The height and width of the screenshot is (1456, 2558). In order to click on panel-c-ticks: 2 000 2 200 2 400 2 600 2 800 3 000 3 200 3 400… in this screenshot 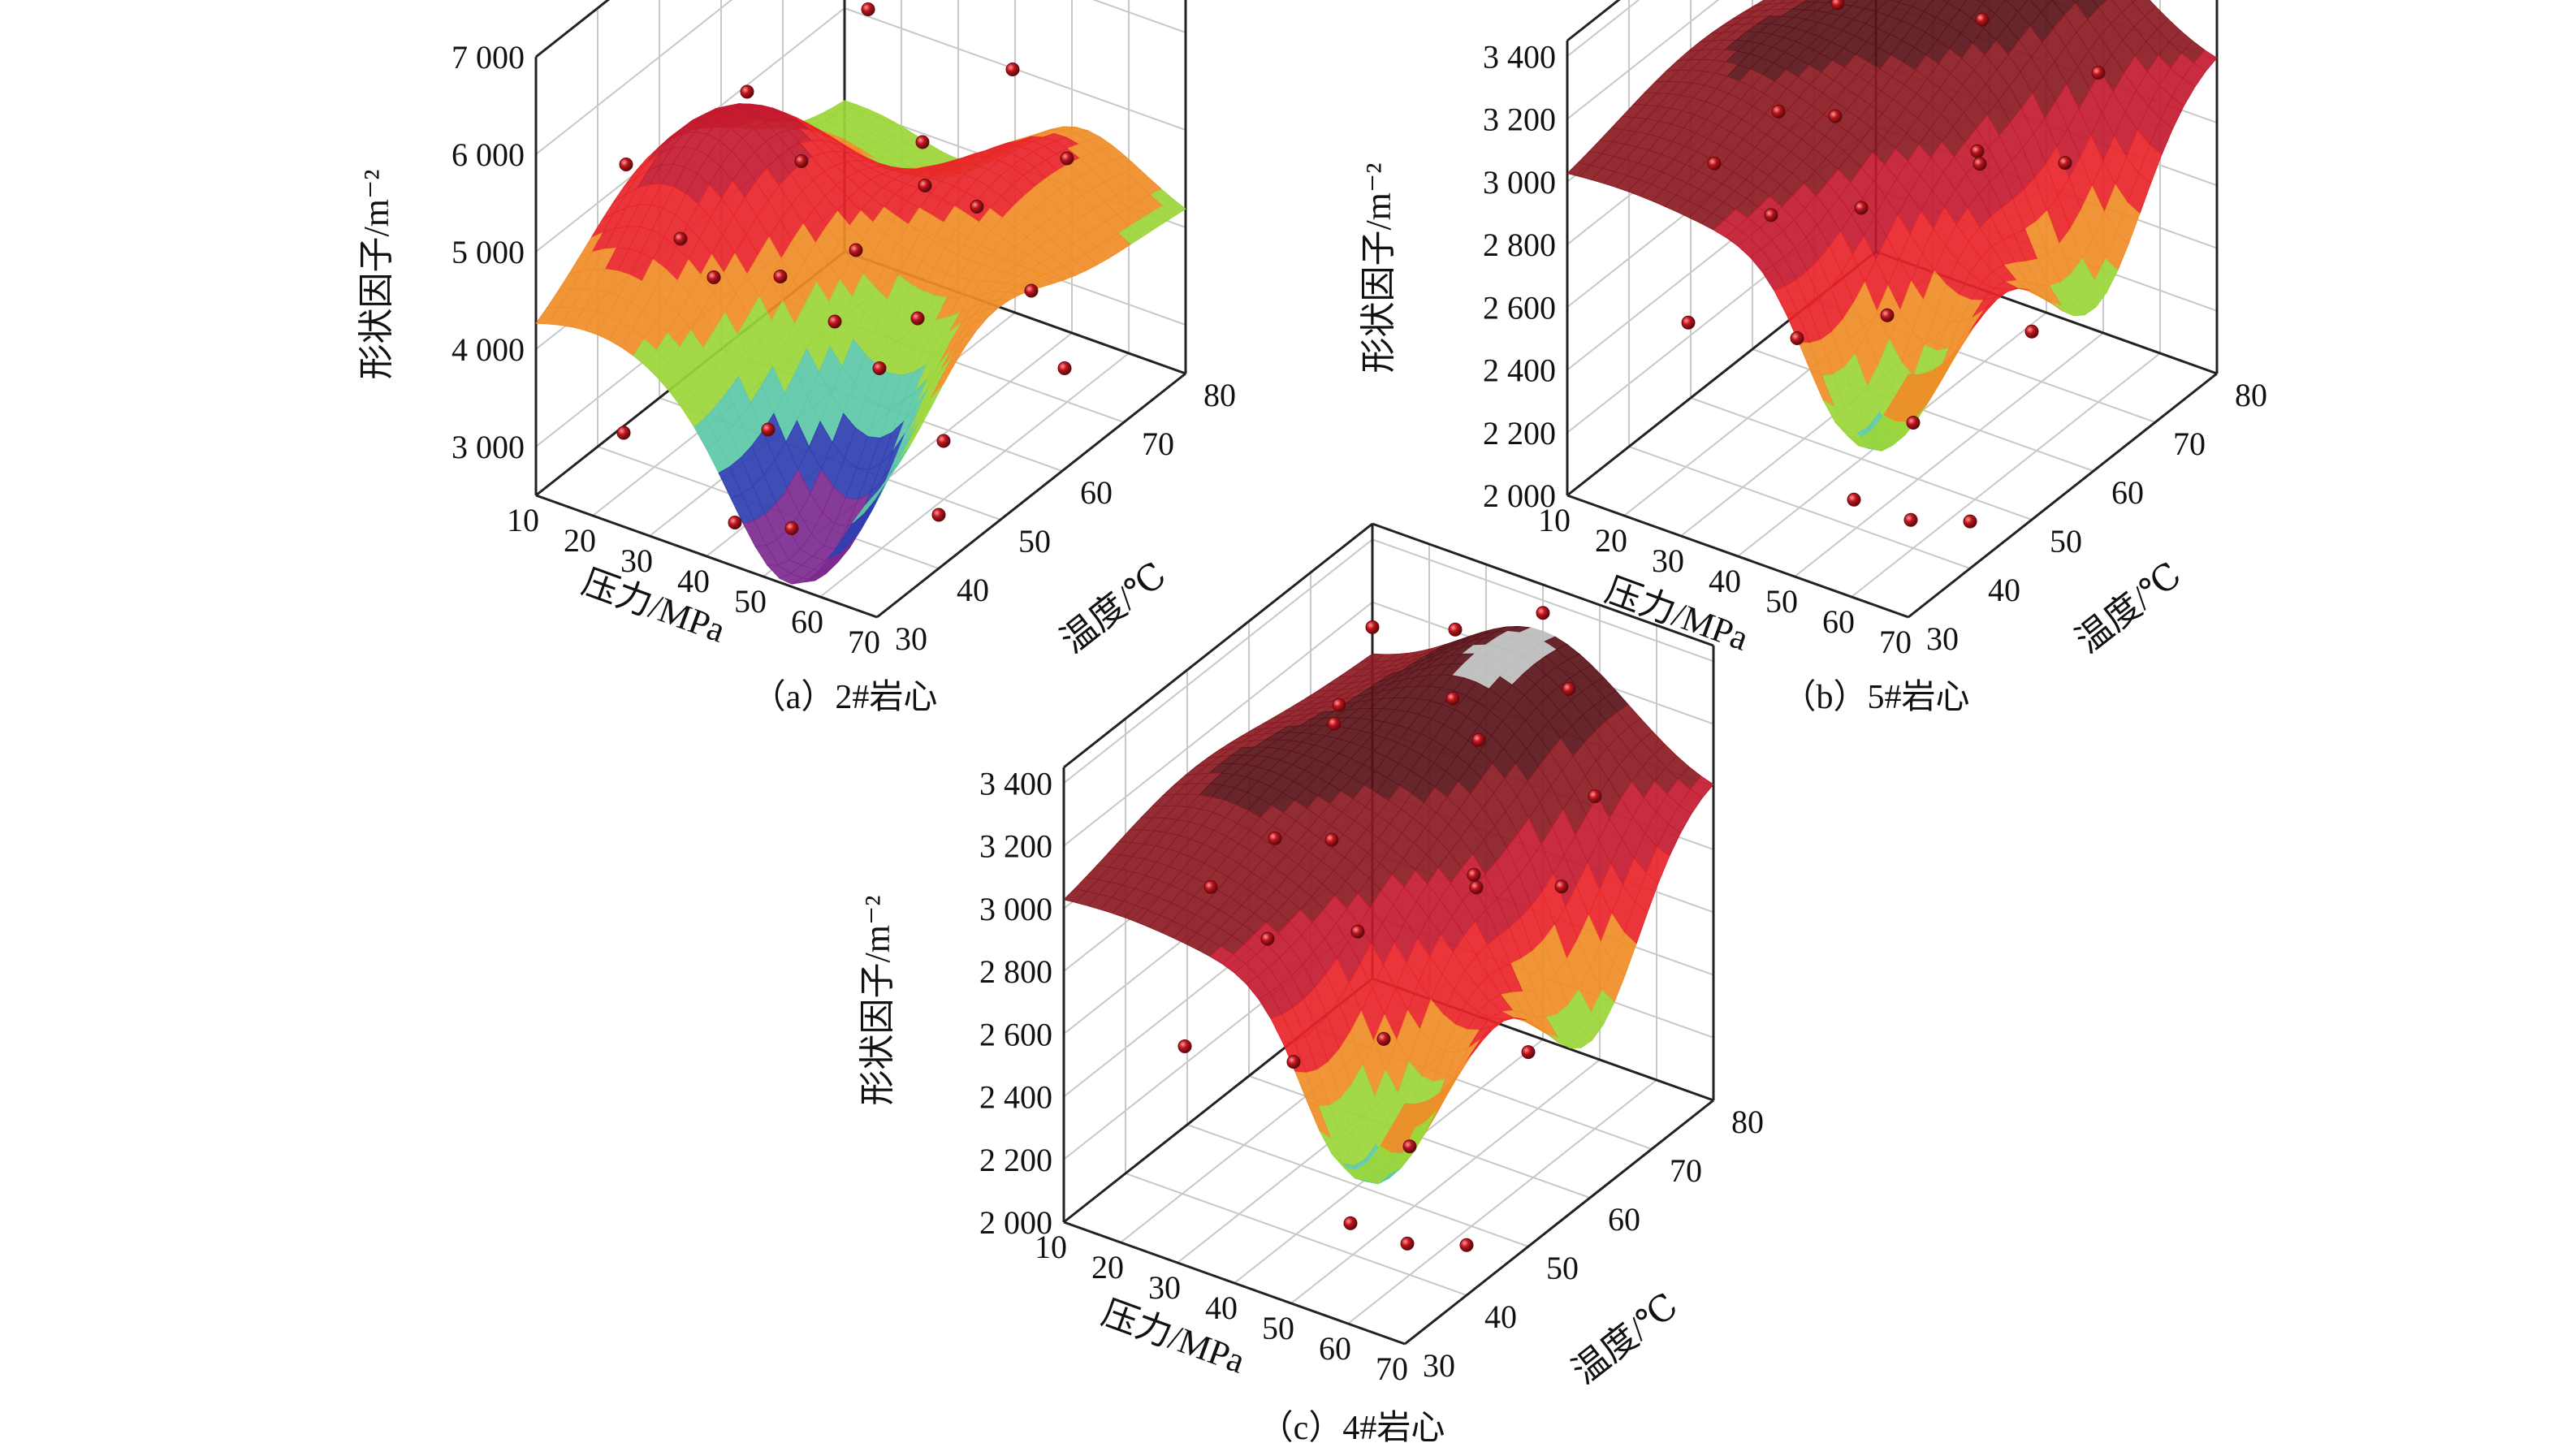, I will do `click(1371, 1076)`.